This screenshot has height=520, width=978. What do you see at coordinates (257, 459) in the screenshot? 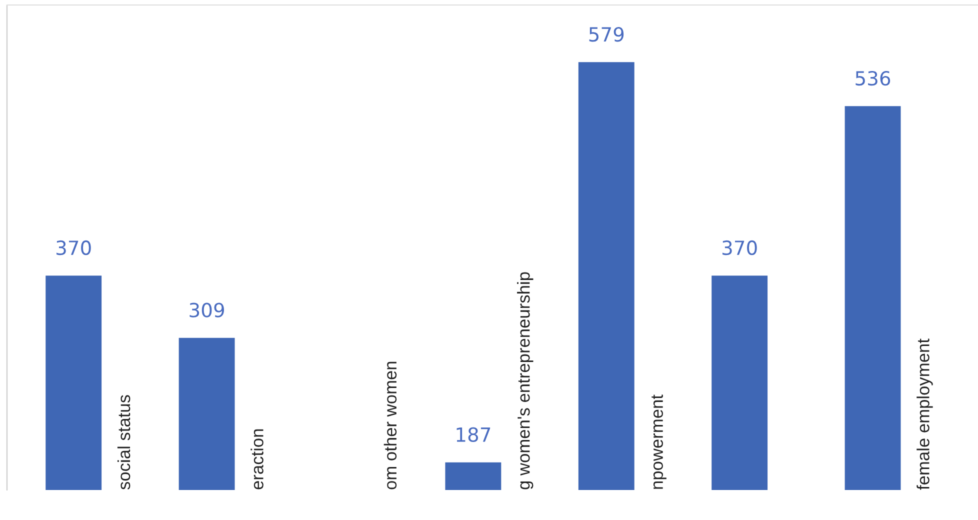
I see `x-tick-label: eraction` at bounding box center [257, 459].